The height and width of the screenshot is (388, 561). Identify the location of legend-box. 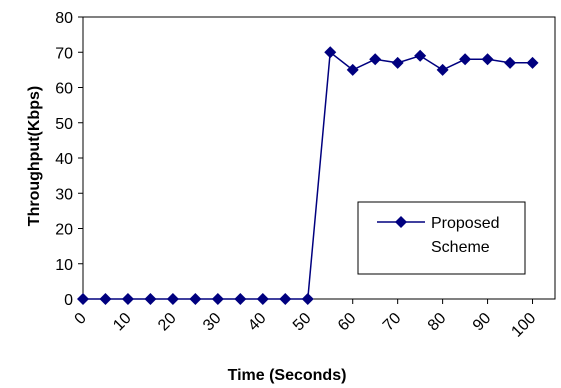
(441, 238).